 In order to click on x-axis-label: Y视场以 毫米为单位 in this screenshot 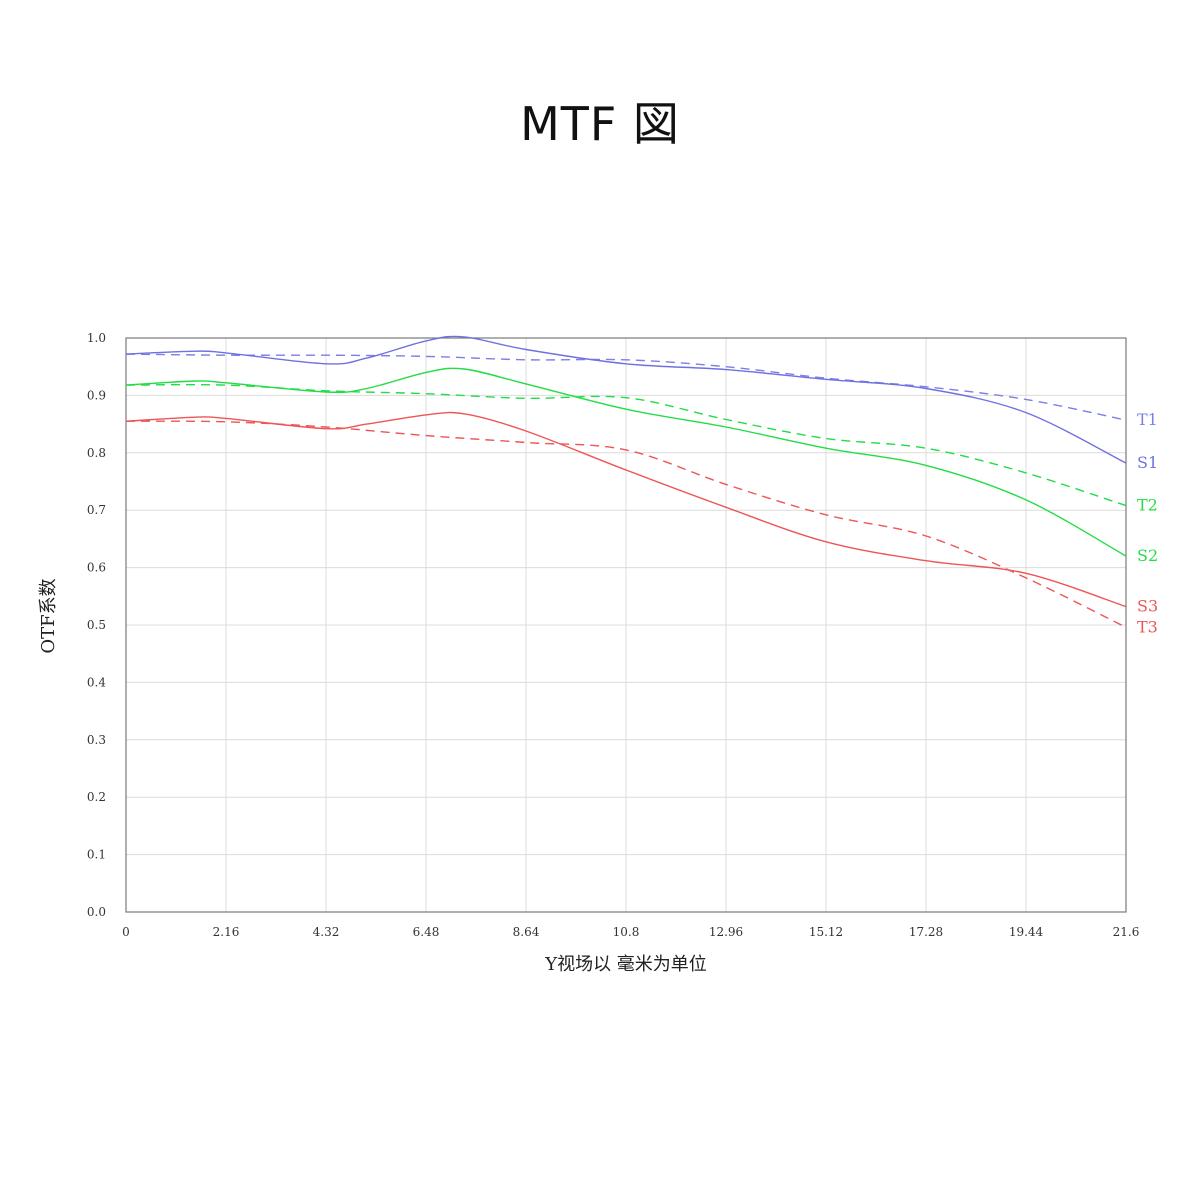, I will do `click(625, 964)`.